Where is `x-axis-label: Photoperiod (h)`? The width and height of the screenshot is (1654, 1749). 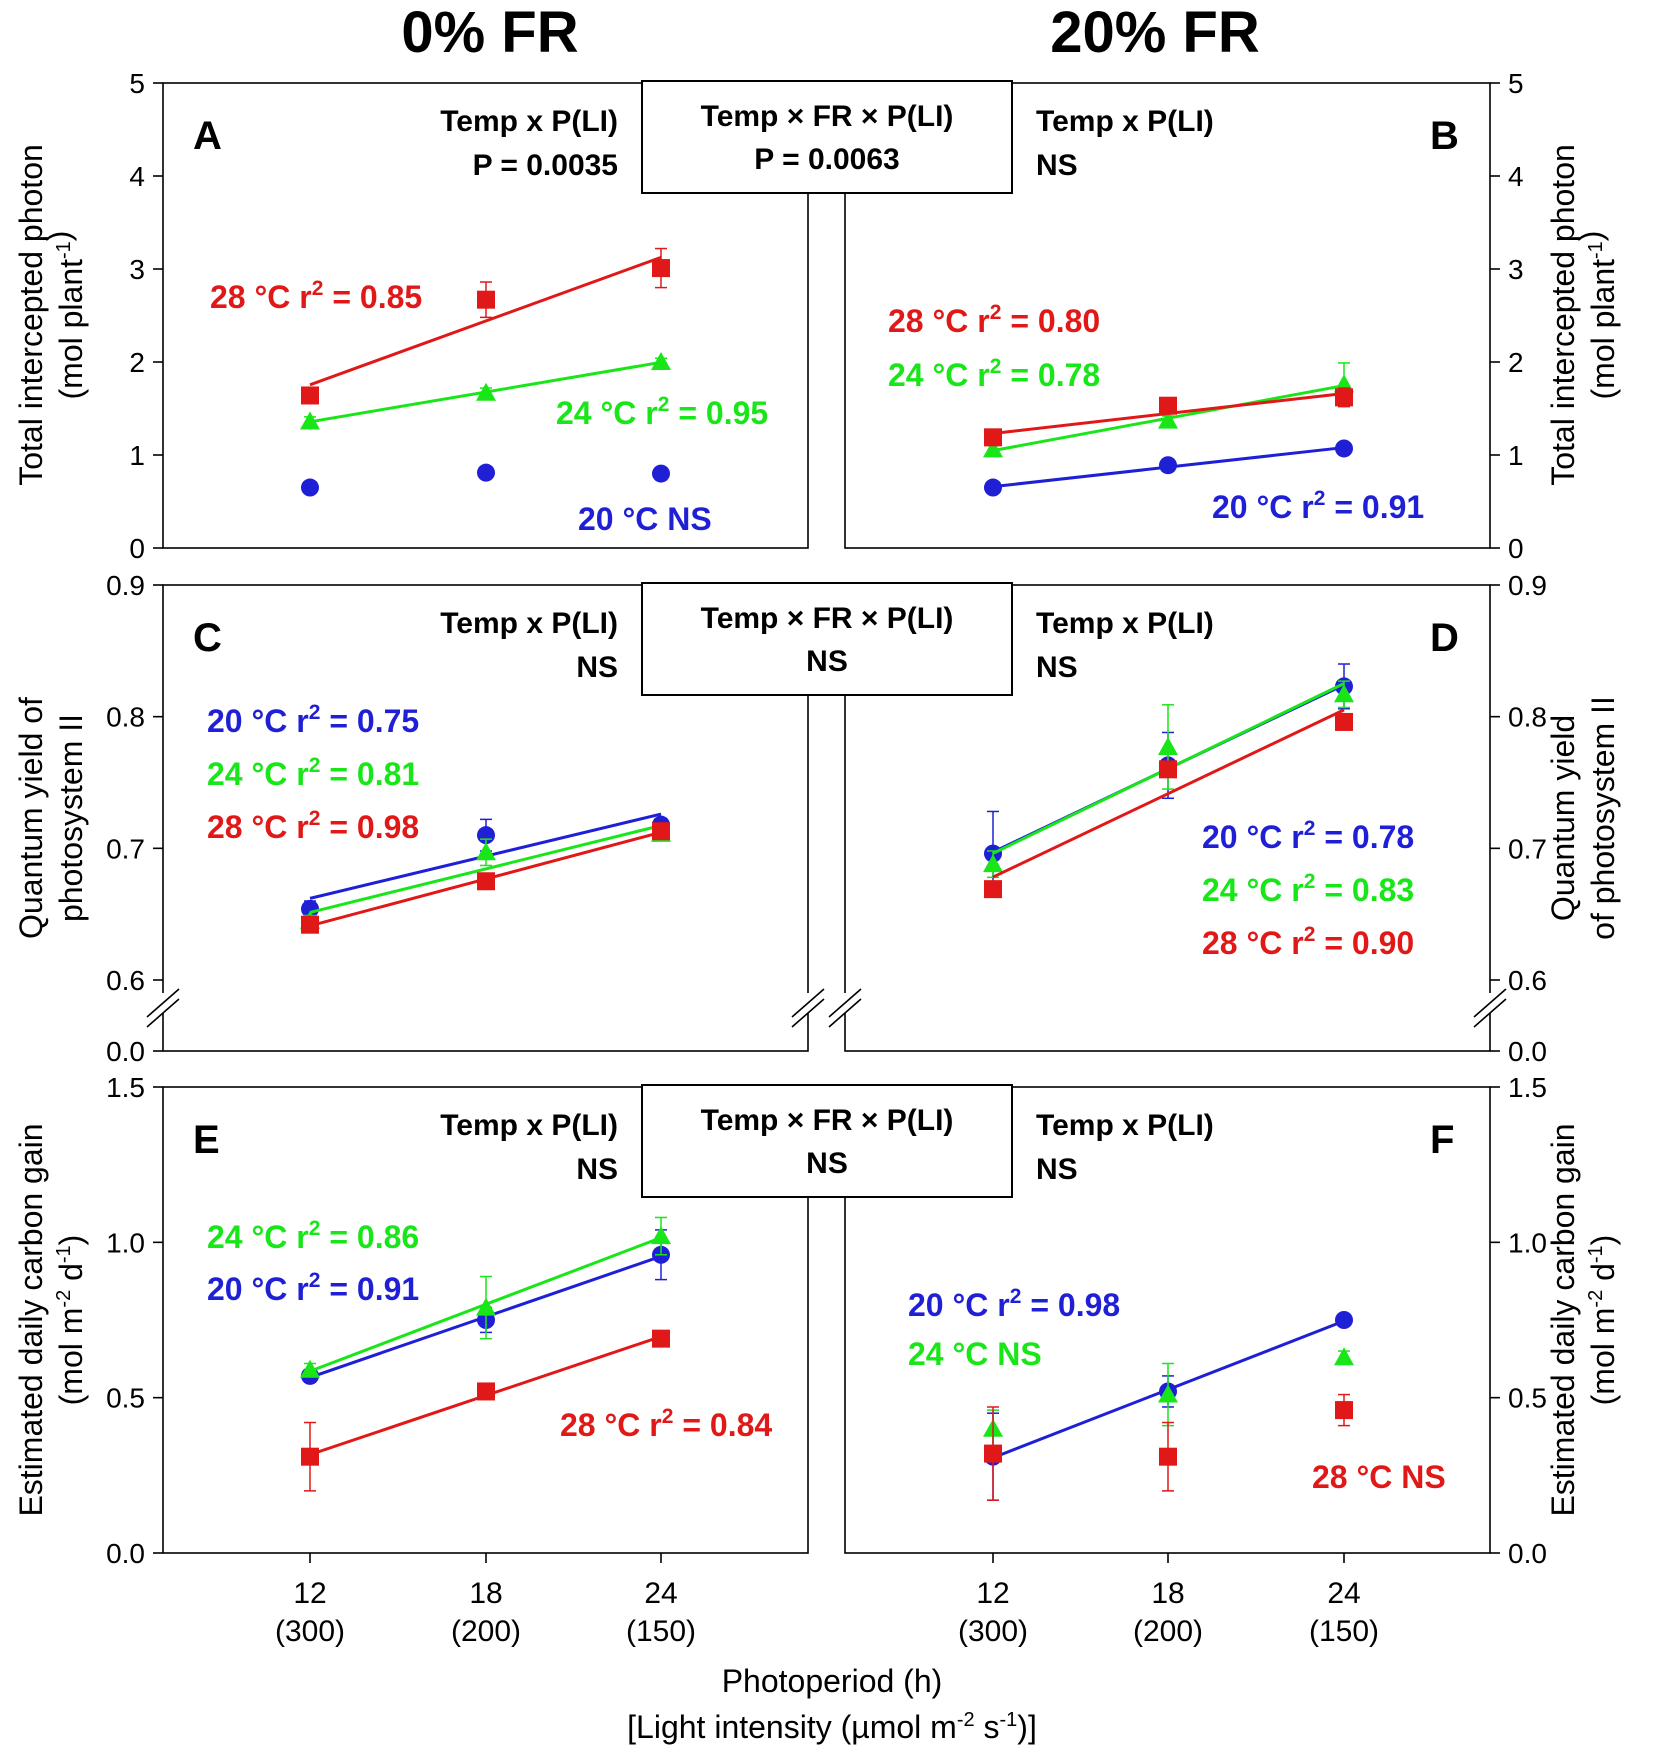 x-axis-label: Photoperiod (h) is located at coordinates (832, 1681).